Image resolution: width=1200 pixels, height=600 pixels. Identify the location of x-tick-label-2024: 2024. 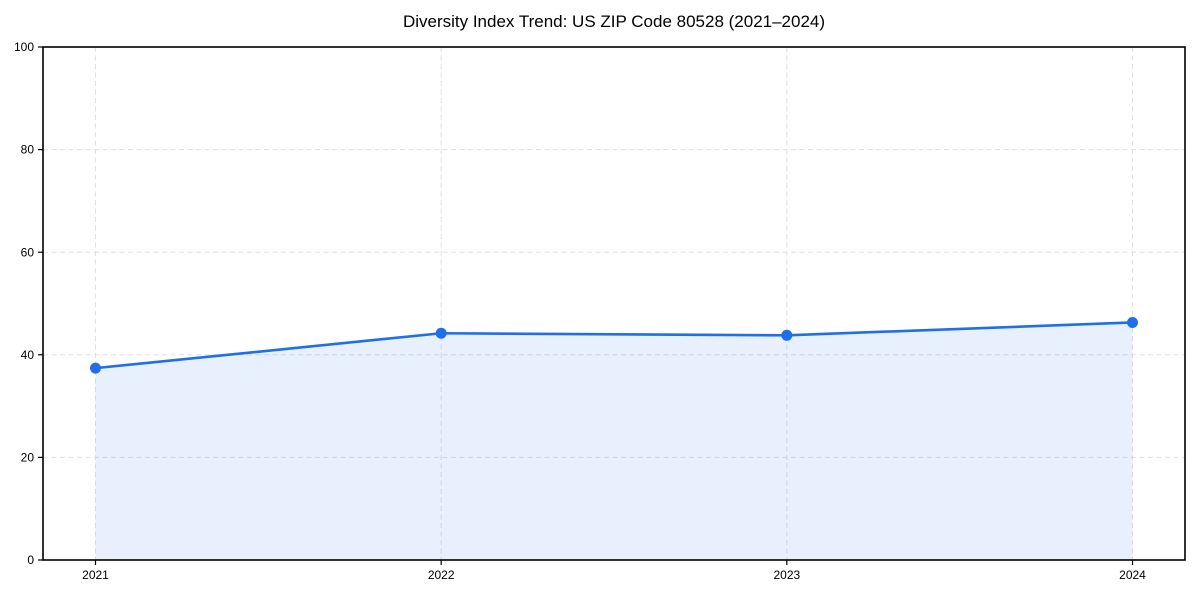
(1132, 575).